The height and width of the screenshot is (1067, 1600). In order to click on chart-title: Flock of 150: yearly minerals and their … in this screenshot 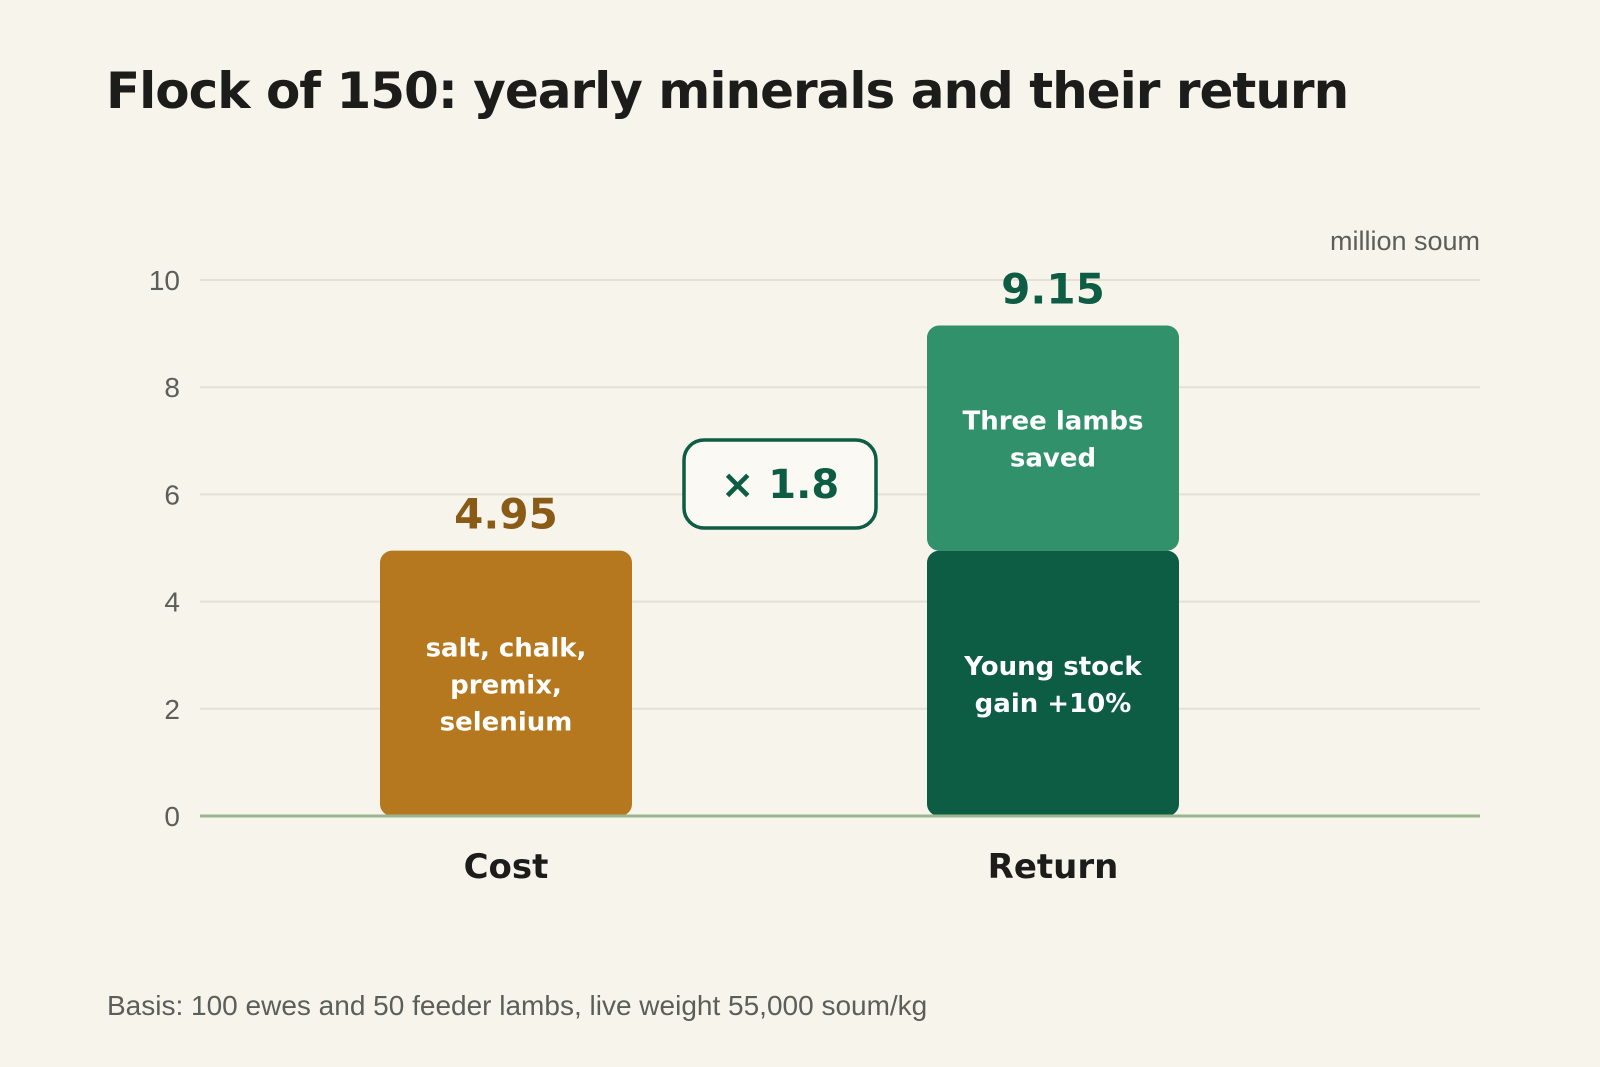, I will do `click(727, 91)`.